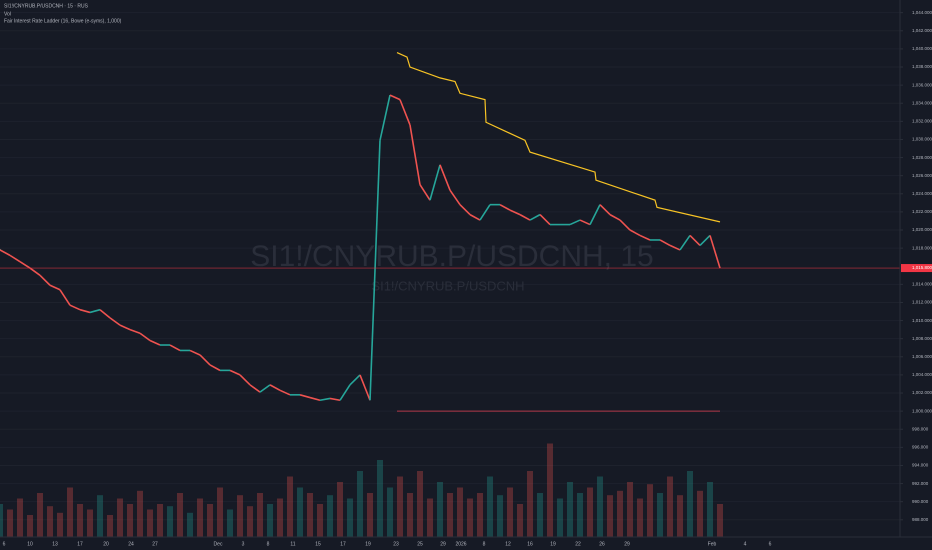  What do you see at coordinates (627, 544) in the screenshot?
I see `x-tick-label: 29` at bounding box center [627, 544].